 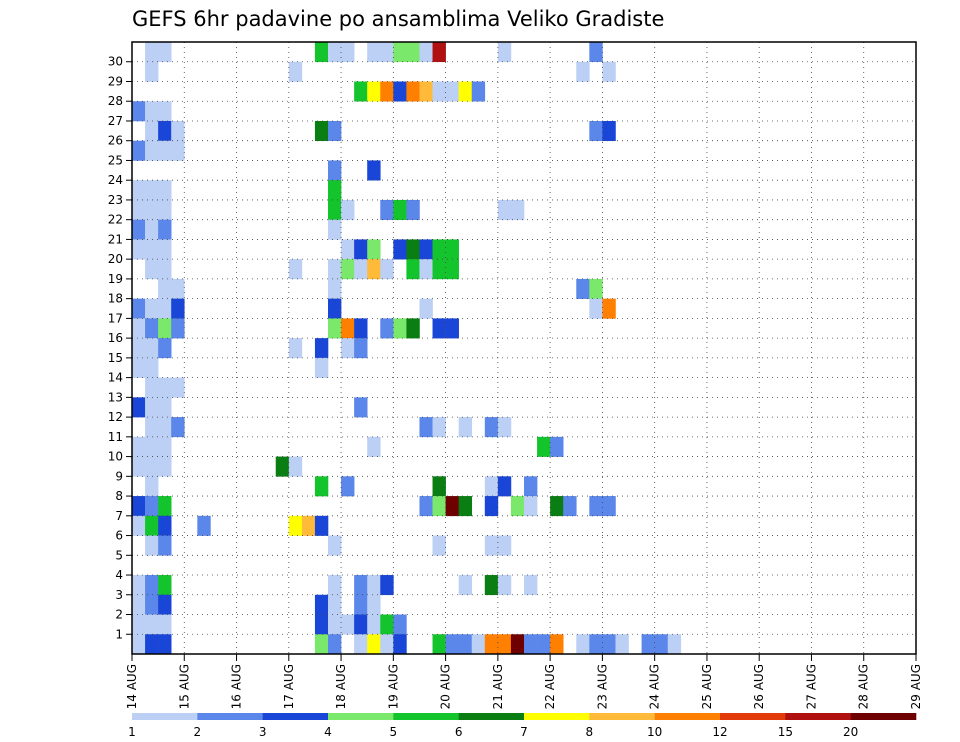 What do you see at coordinates (198, 732) in the screenshot?
I see `colorbar-label: 2` at bounding box center [198, 732].